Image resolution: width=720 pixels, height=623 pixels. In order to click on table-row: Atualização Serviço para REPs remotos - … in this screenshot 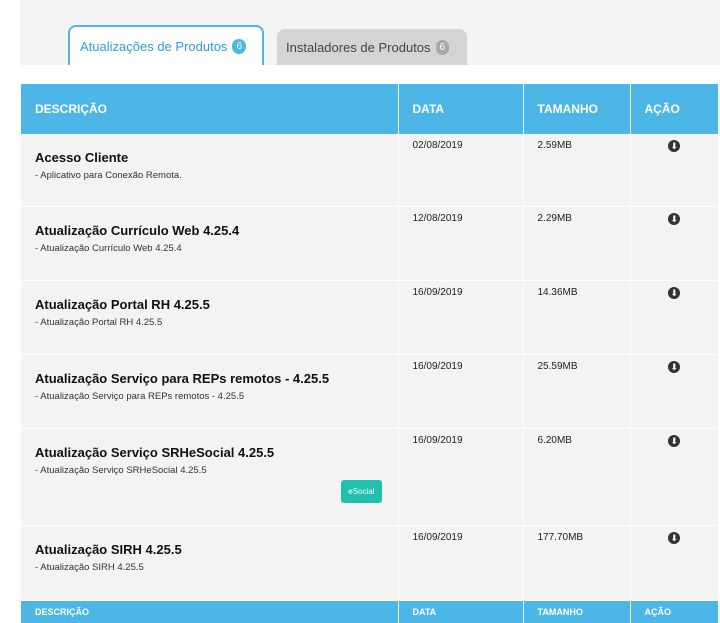, I will do `click(369, 392)`.